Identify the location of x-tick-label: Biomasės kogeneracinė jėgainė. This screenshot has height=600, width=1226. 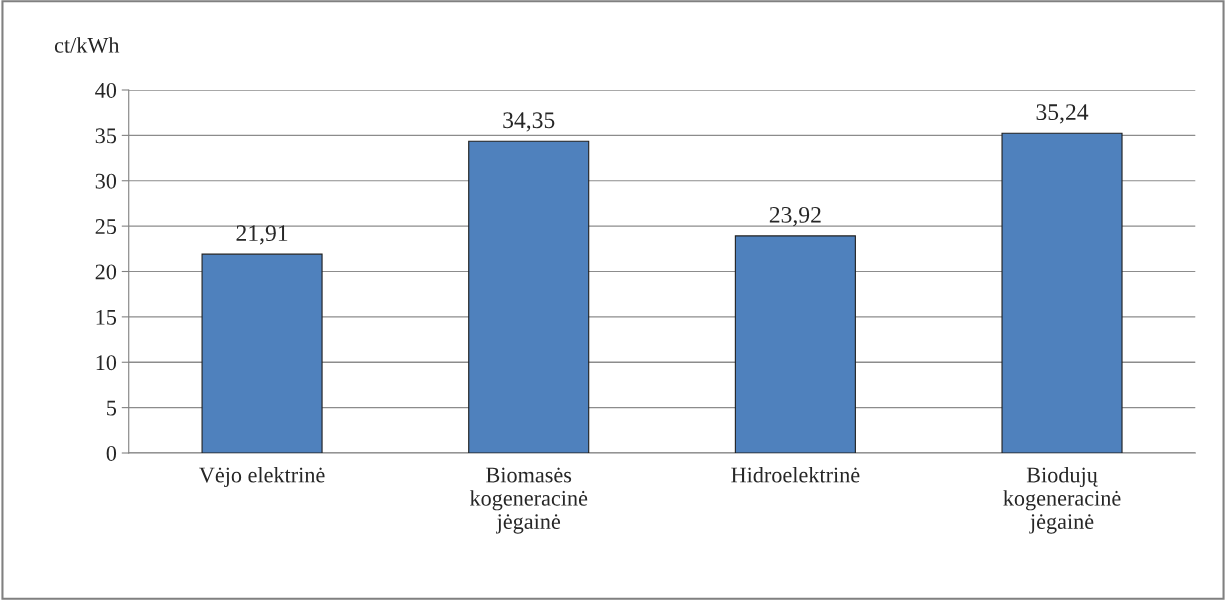
(528, 500).